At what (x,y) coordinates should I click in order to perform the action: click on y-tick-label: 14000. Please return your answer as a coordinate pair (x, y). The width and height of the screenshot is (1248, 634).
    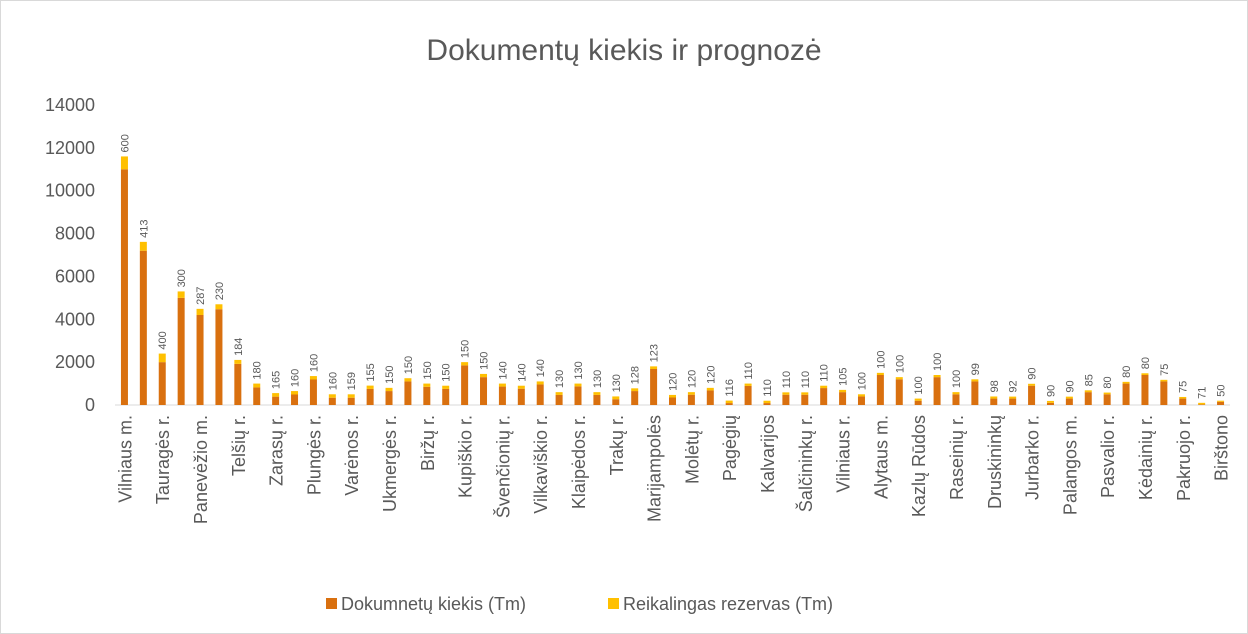
    Looking at the image, I should click on (70, 105).